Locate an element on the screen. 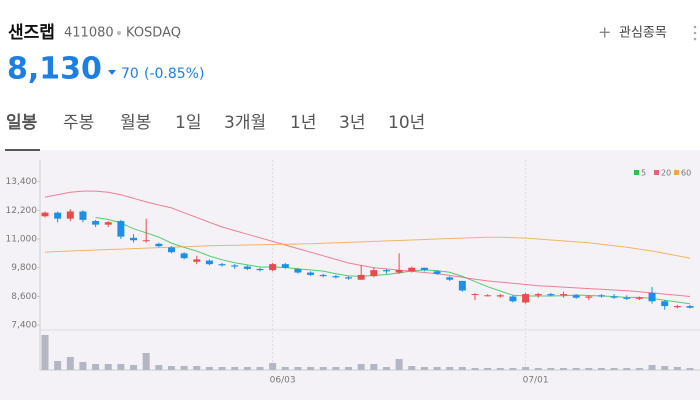  plus-icon: + is located at coordinates (604, 32).